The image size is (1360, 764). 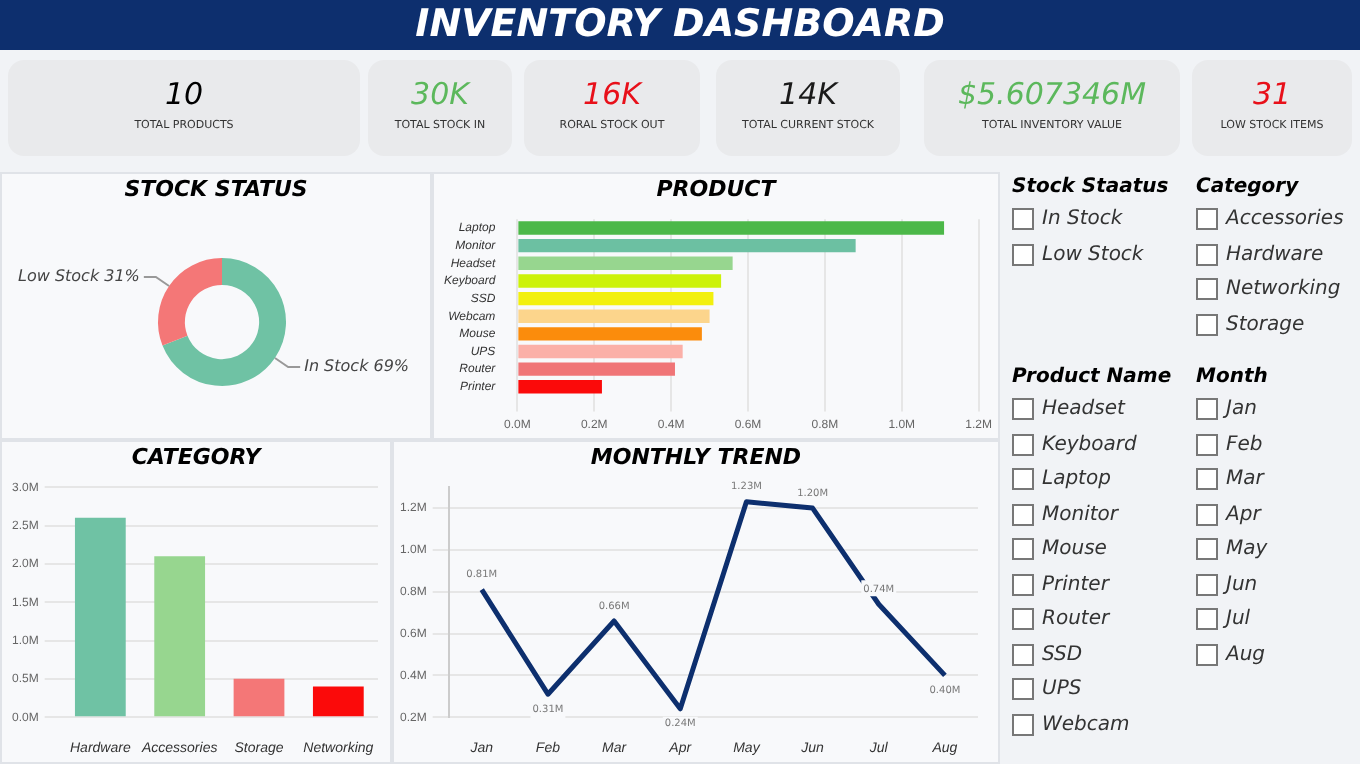 I want to click on text: Monitor, so click(x=1080, y=515).